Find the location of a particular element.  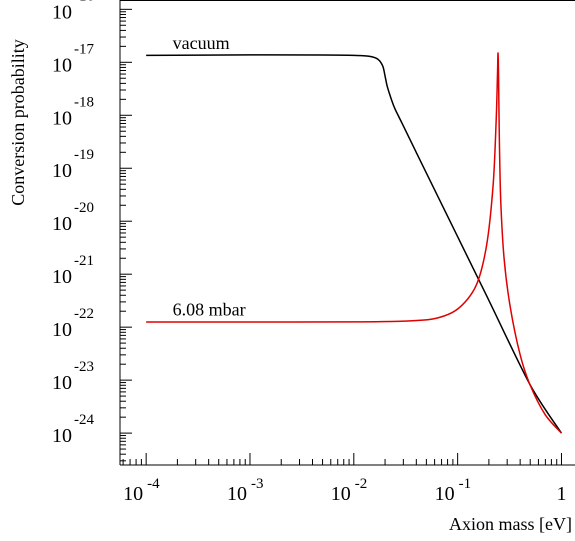

x-tick-label: 10 -2 is located at coordinates (349, 490).